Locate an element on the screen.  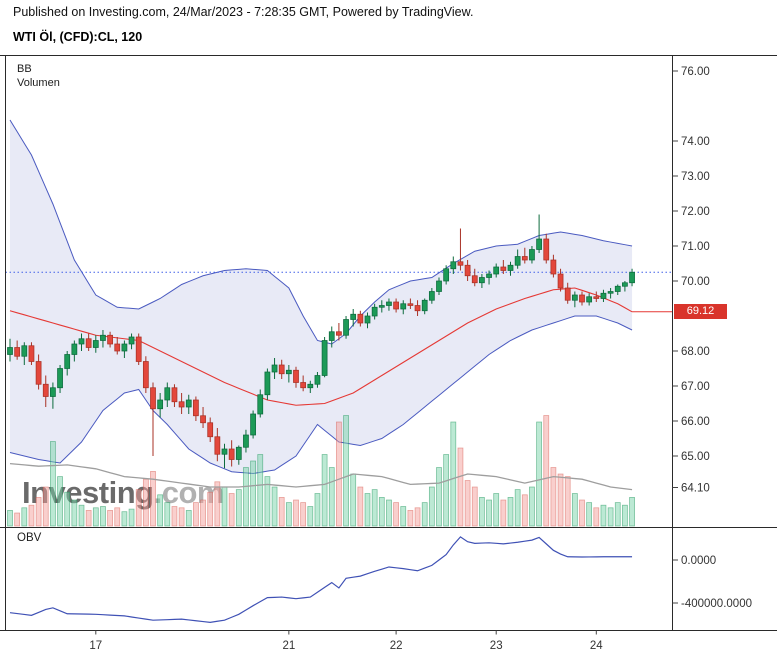
time-axis: 17 21 22 23 24 is located at coordinates (346, 641).